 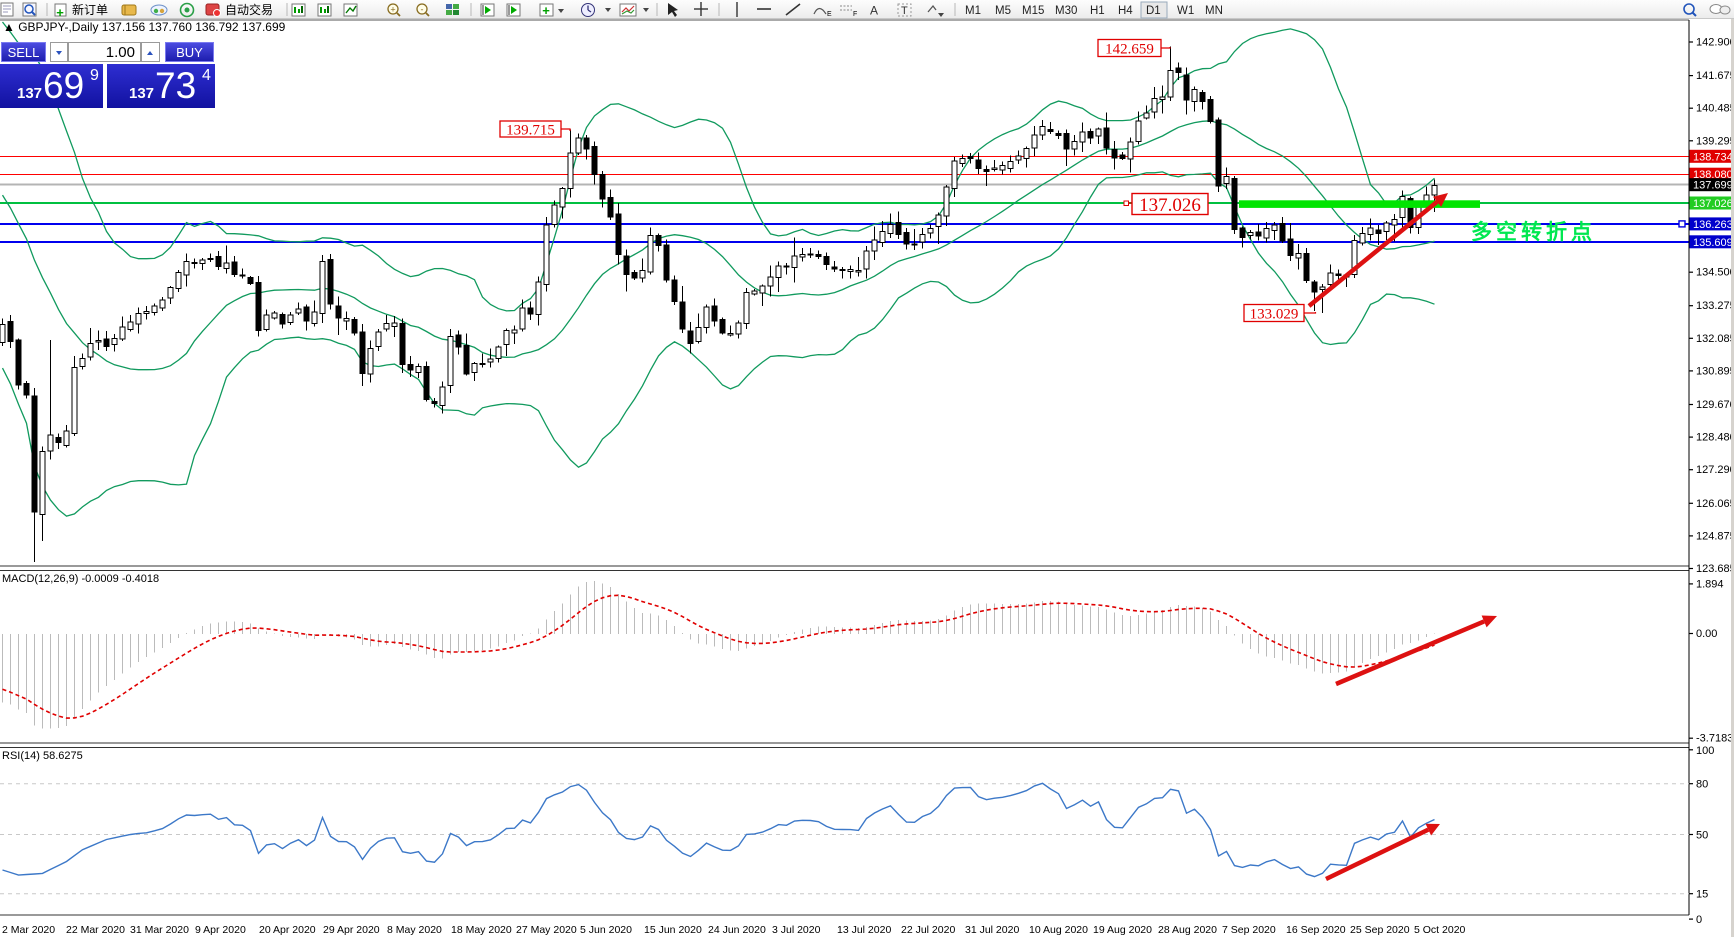 What do you see at coordinates (1702, 785) in the screenshot?
I see `svg-text: 80` at bounding box center [1702, 785].